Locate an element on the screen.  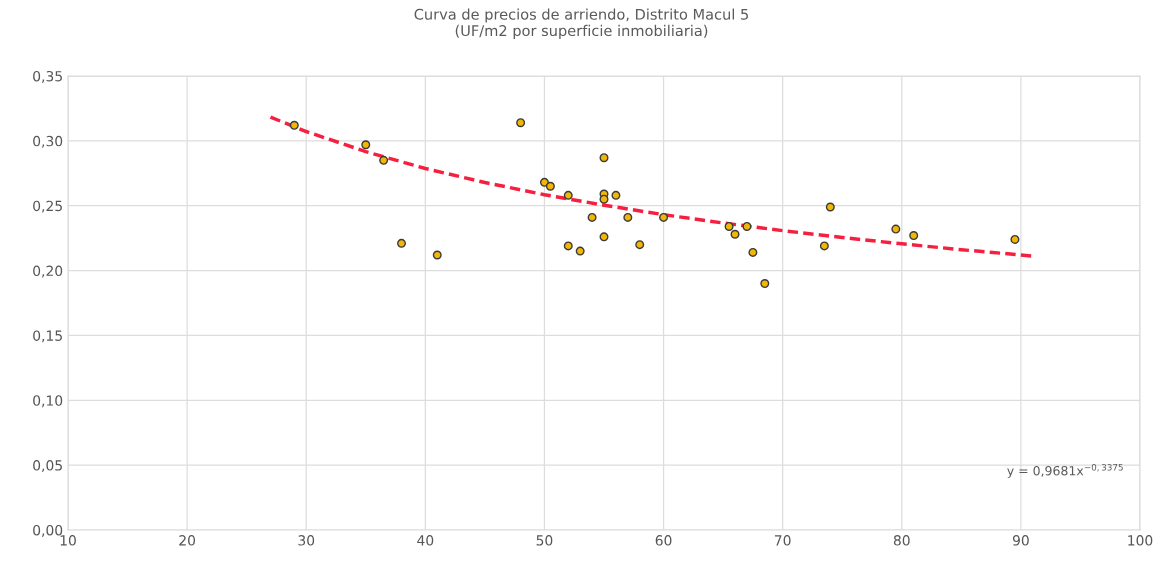
x-tick-label: 50 is located at coordinates (544, 540).